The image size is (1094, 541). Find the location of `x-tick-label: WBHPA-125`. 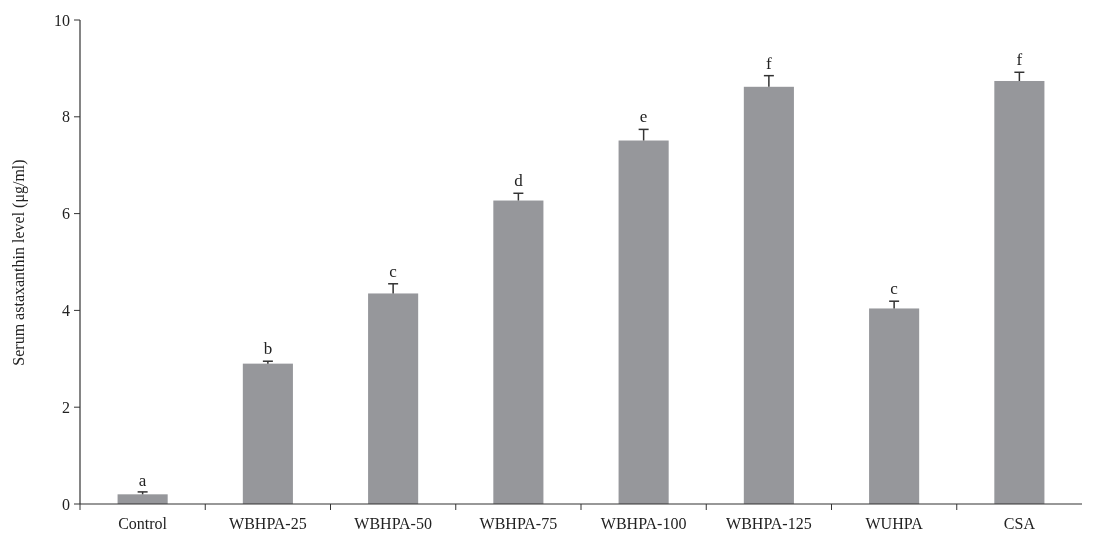

x-tick-label: WBHPA-125 is located at coordinates (769, 523).